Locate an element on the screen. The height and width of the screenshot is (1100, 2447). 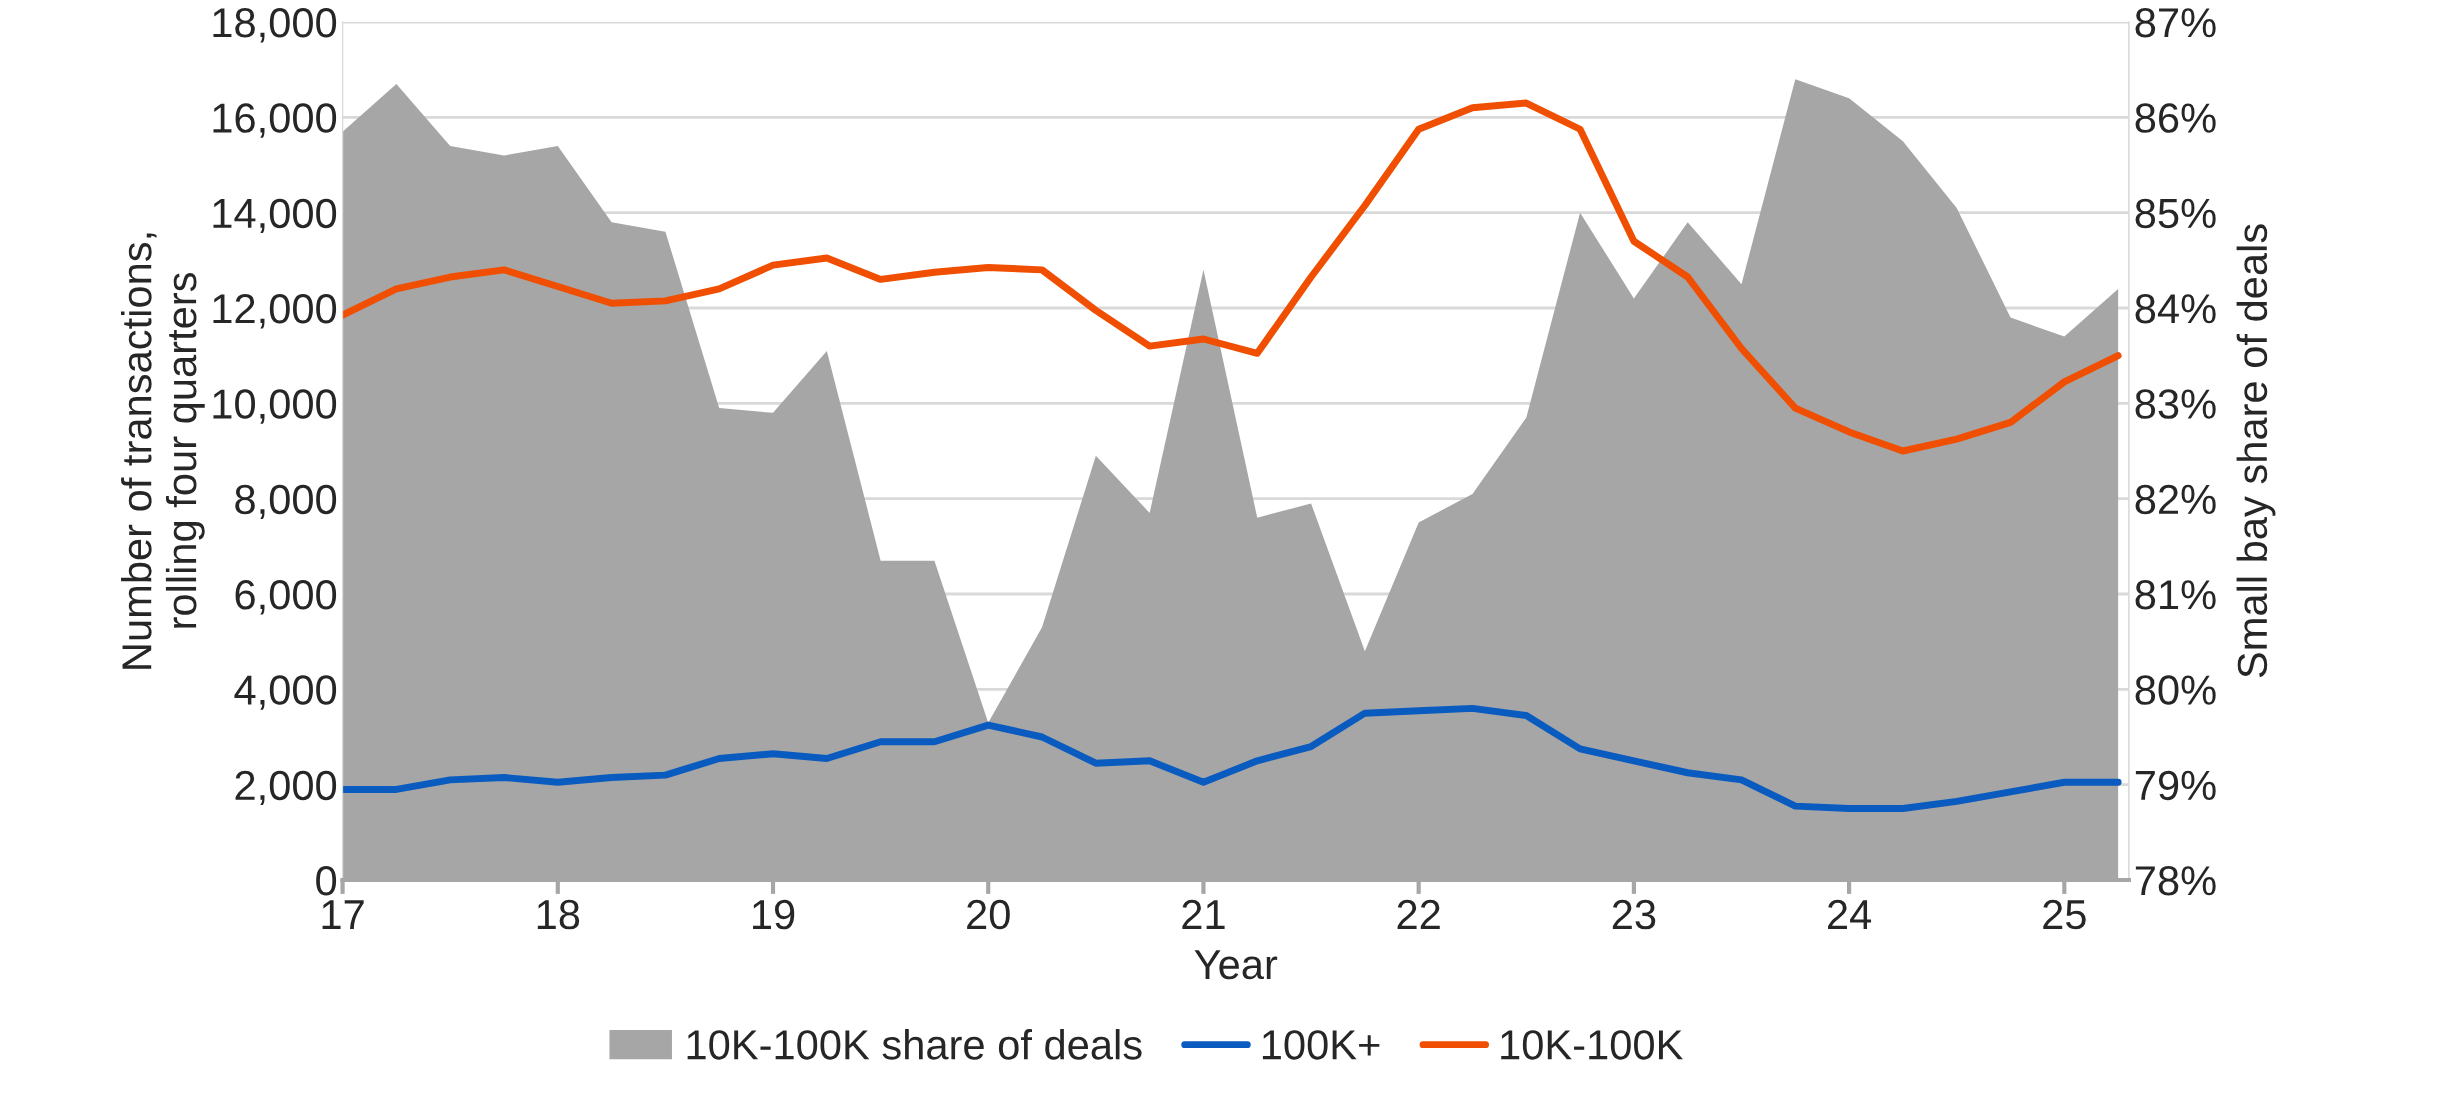
x-tick-label: 24 is located at coordinates (1850, 914).